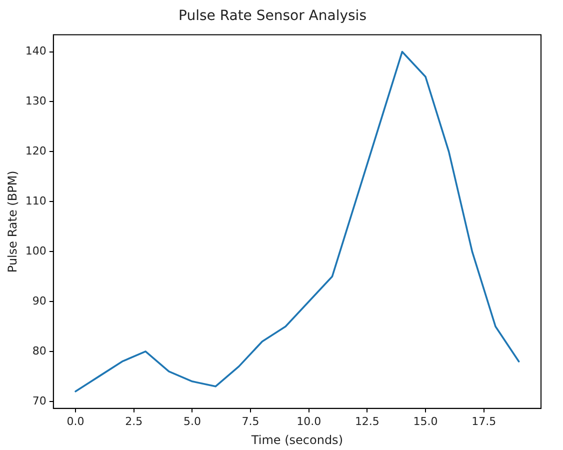 This screenshot has height=450, width=563. Describe the element at coordinates (75, 421) in the screenshot. I see `x-tick-label: 0.0` at that location.